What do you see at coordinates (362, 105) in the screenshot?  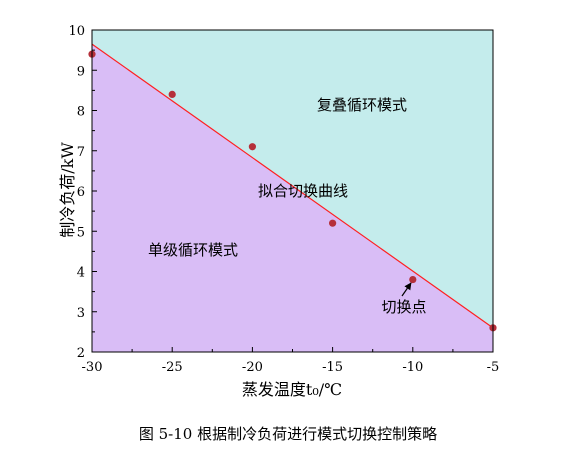 I see `region-label-cascade: 复叠循环模式` at bounding box center [362, 105].